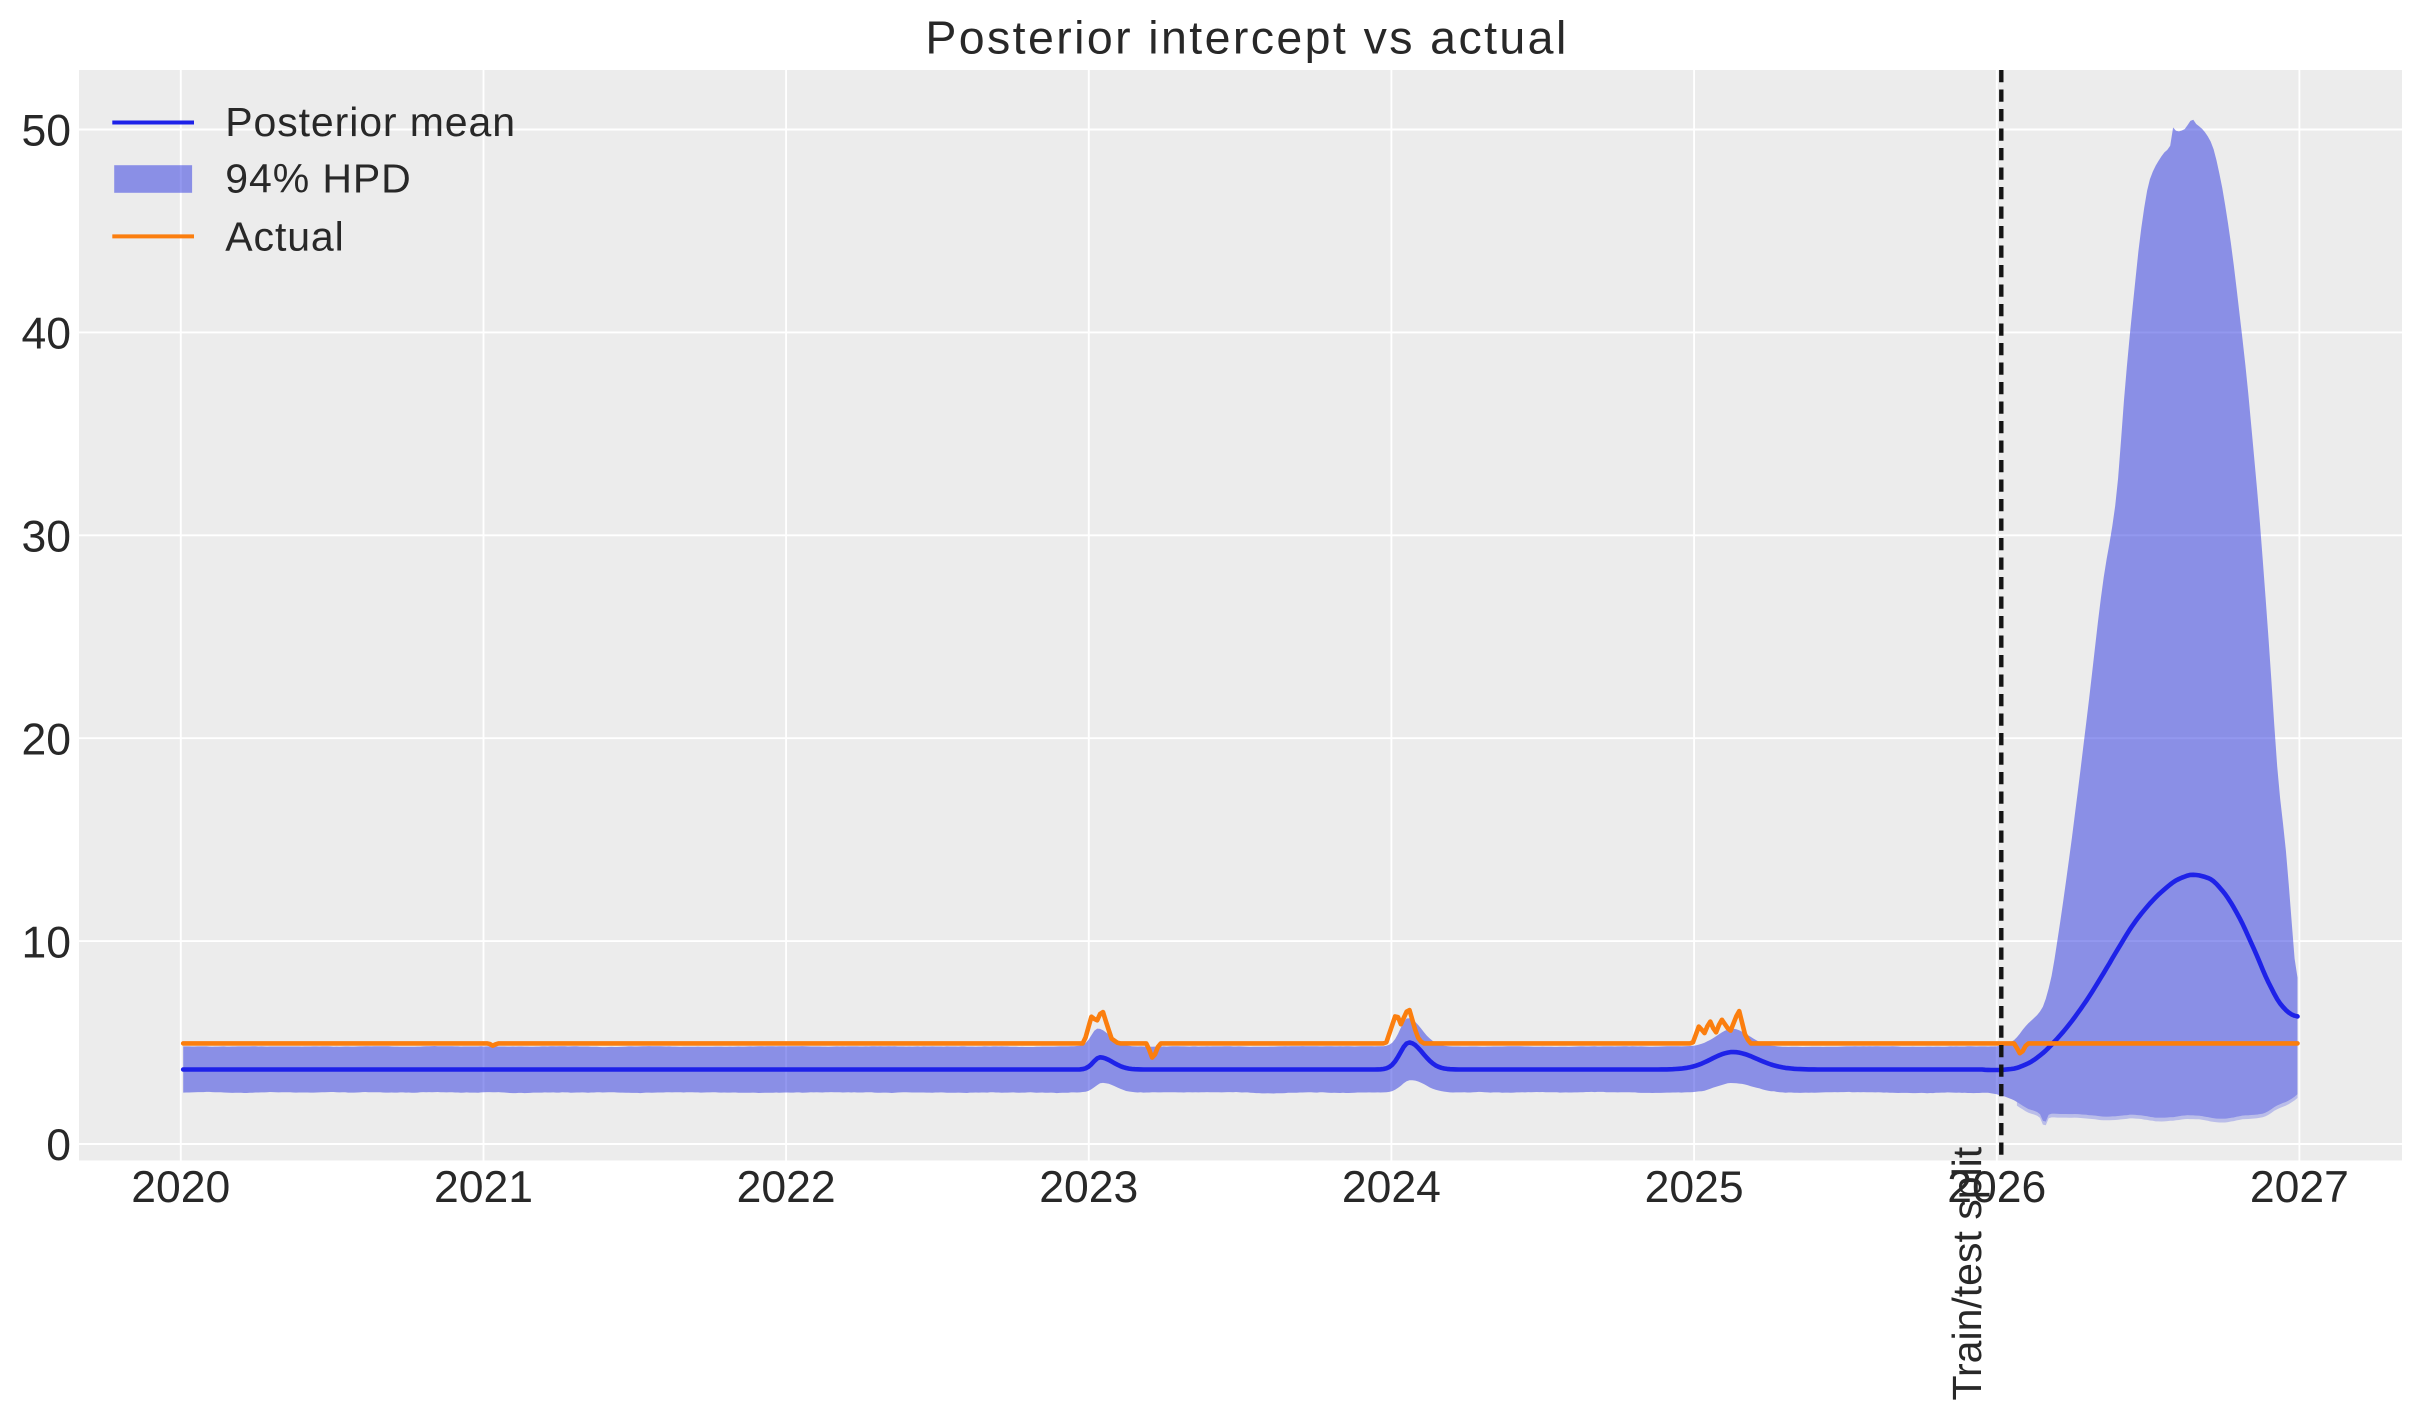 Image resolution: width=2423 pixels, height=1428 pixels. I want to click on svg-text: Actual, so click(284, 237).